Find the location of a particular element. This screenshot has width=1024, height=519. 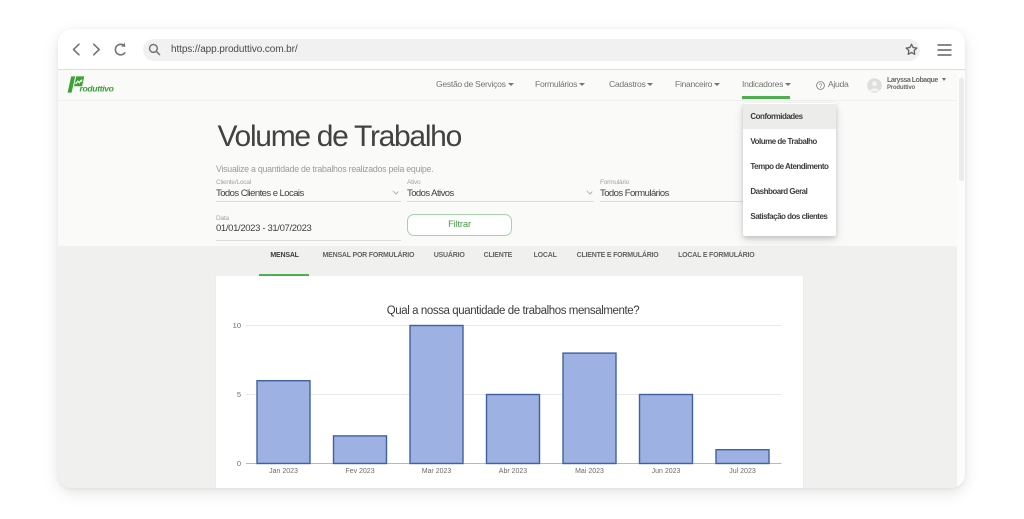

svg-text: Jun 2023 is located at coordinates (666, 471).